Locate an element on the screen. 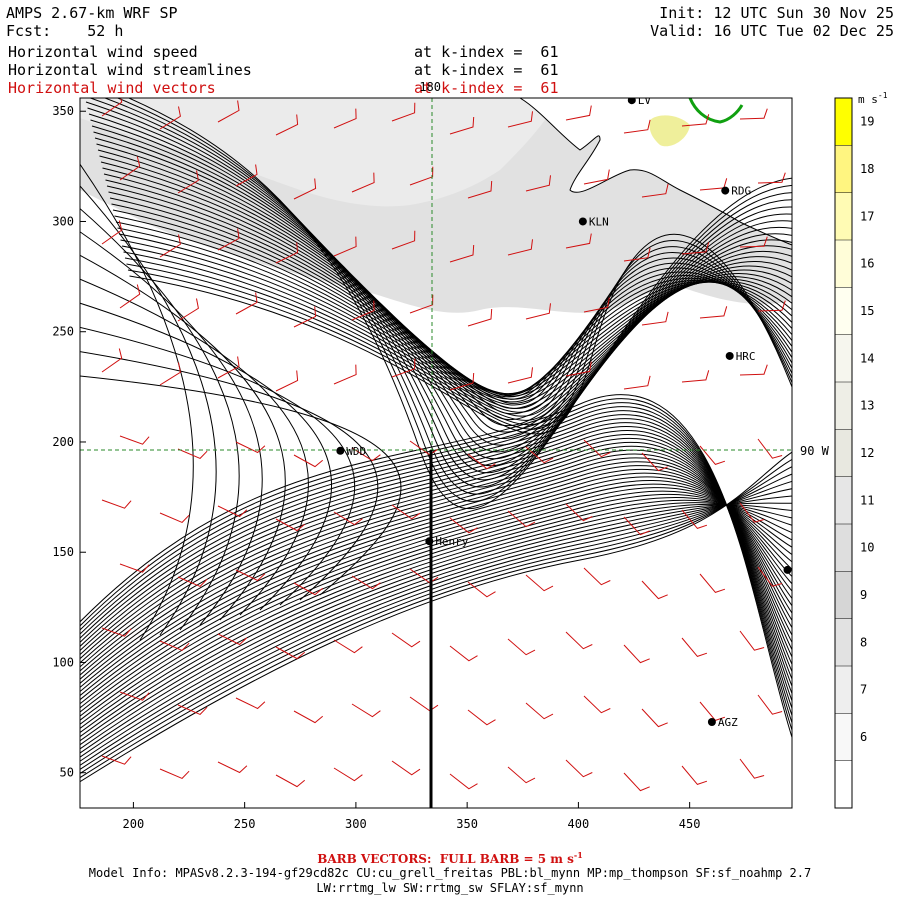 Image resolution: width=900 pixels, height=900 pixels. colorbar-frame is located at coordinates (843, 453).